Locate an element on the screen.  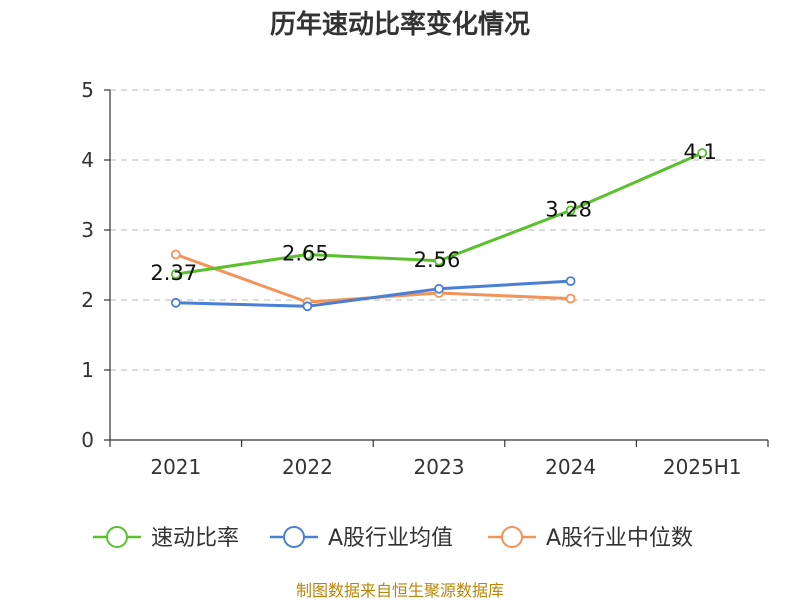
x-tick-label: 2022 is located at coordinates (307, 467).